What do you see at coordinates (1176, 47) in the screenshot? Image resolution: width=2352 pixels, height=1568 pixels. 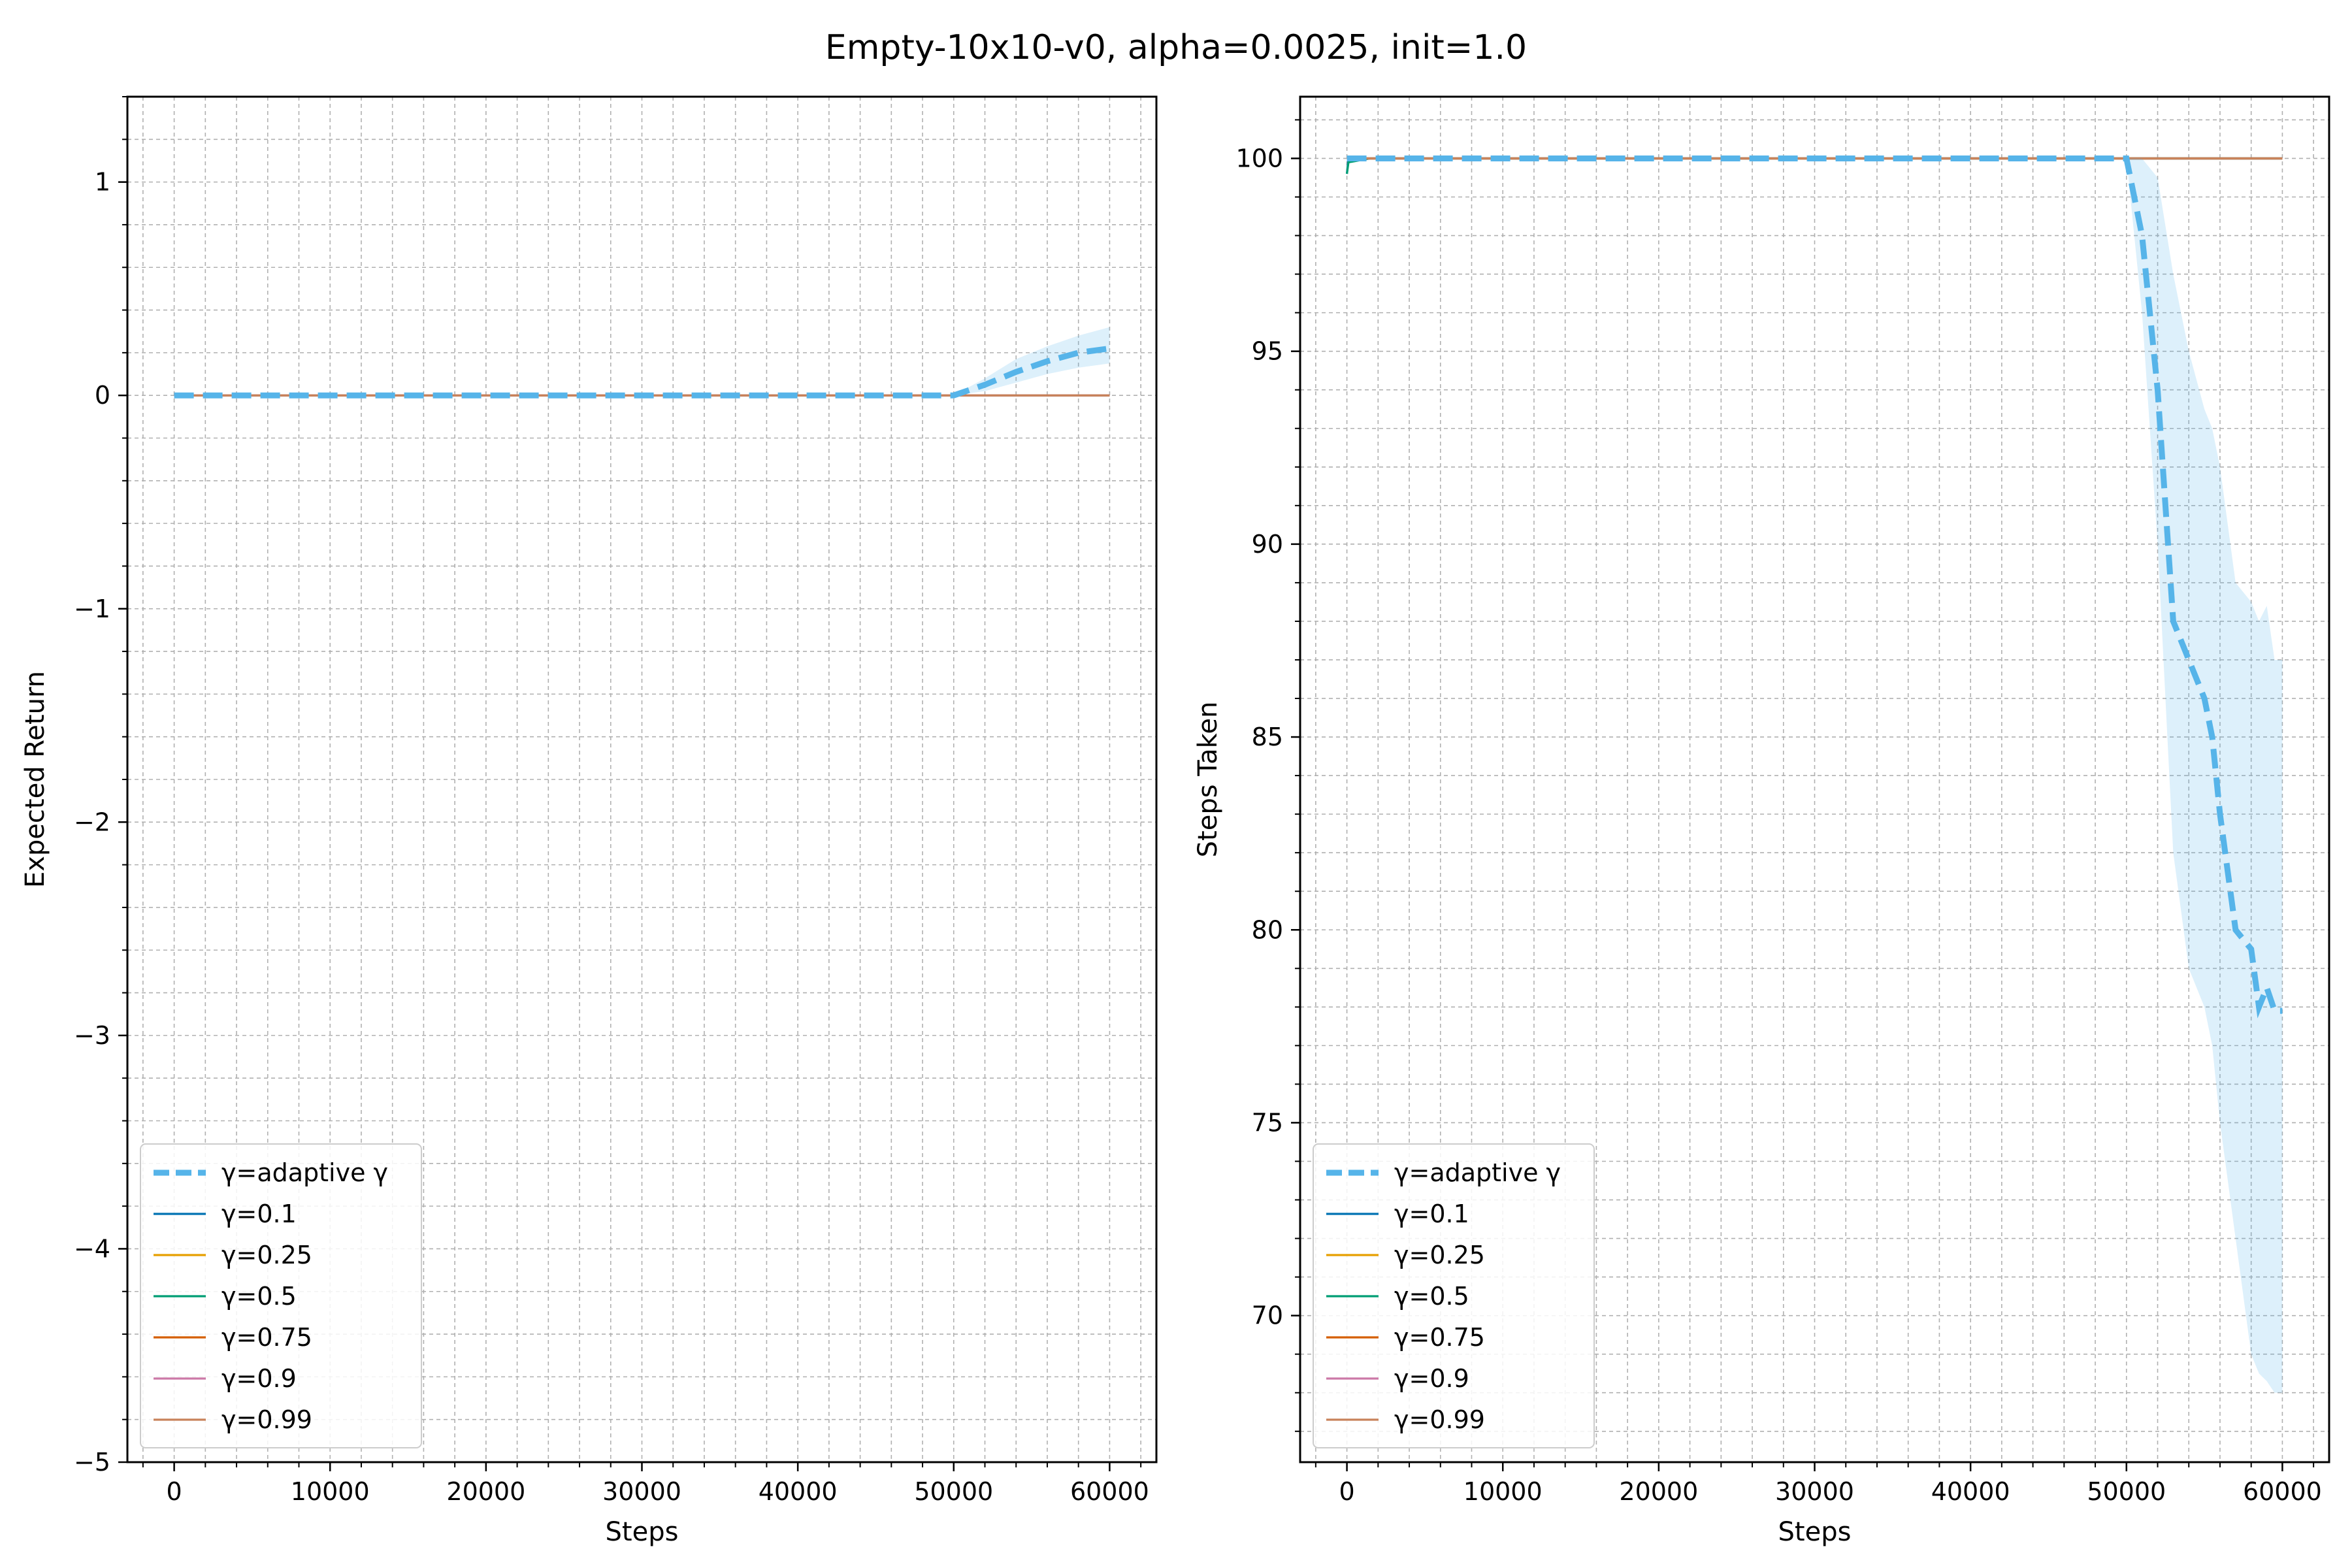 I see `figure-title: Empty-10x10-v0, alpha=0.0025, init=1.0` at bounding box center [1176, 47].